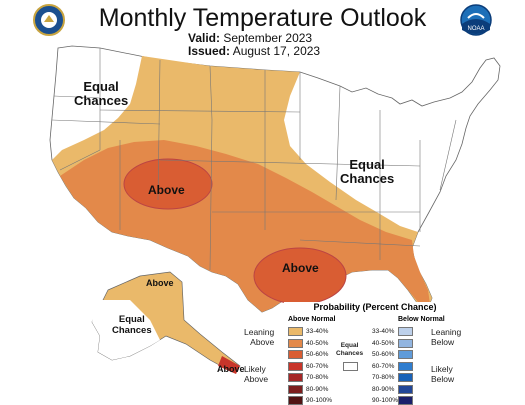 Image resolution: width=525 pixels, height=405 pixels. I want to click on page-title: Monthly Temperature Outlook, so click(262, 18).